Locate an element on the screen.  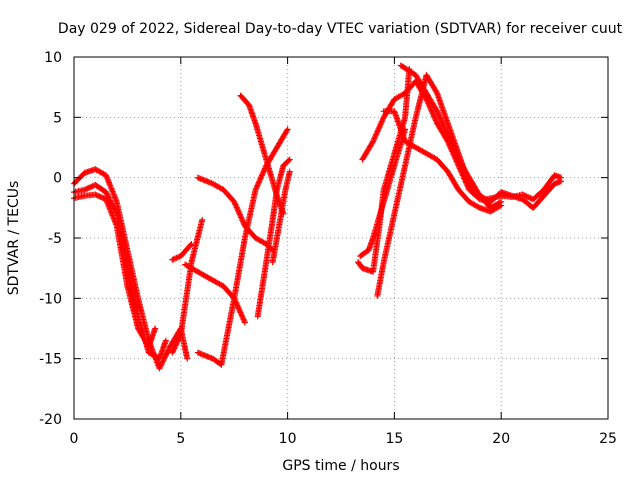
y-axis-label: SDTVAR / TECUs is located at coordinates (14, 238).